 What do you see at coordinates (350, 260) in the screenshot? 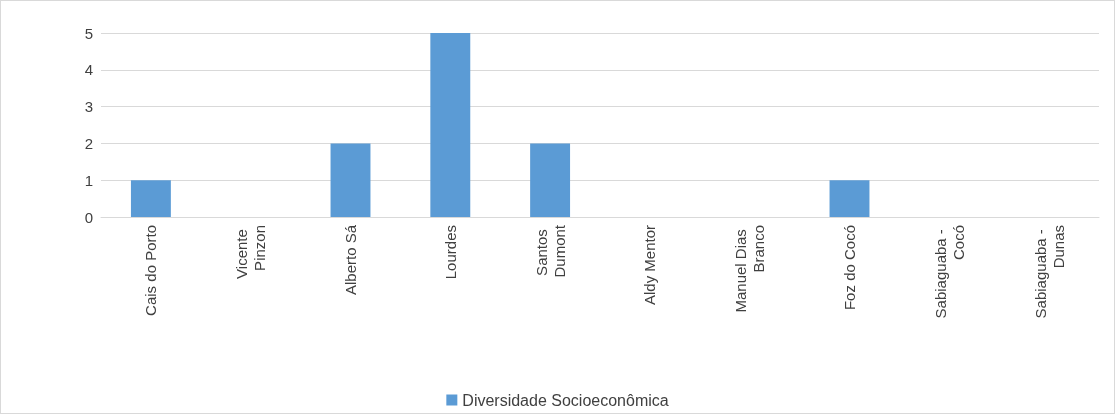
I see `x-tick-label: Alberto Sá` at bounding box center [350, 260].